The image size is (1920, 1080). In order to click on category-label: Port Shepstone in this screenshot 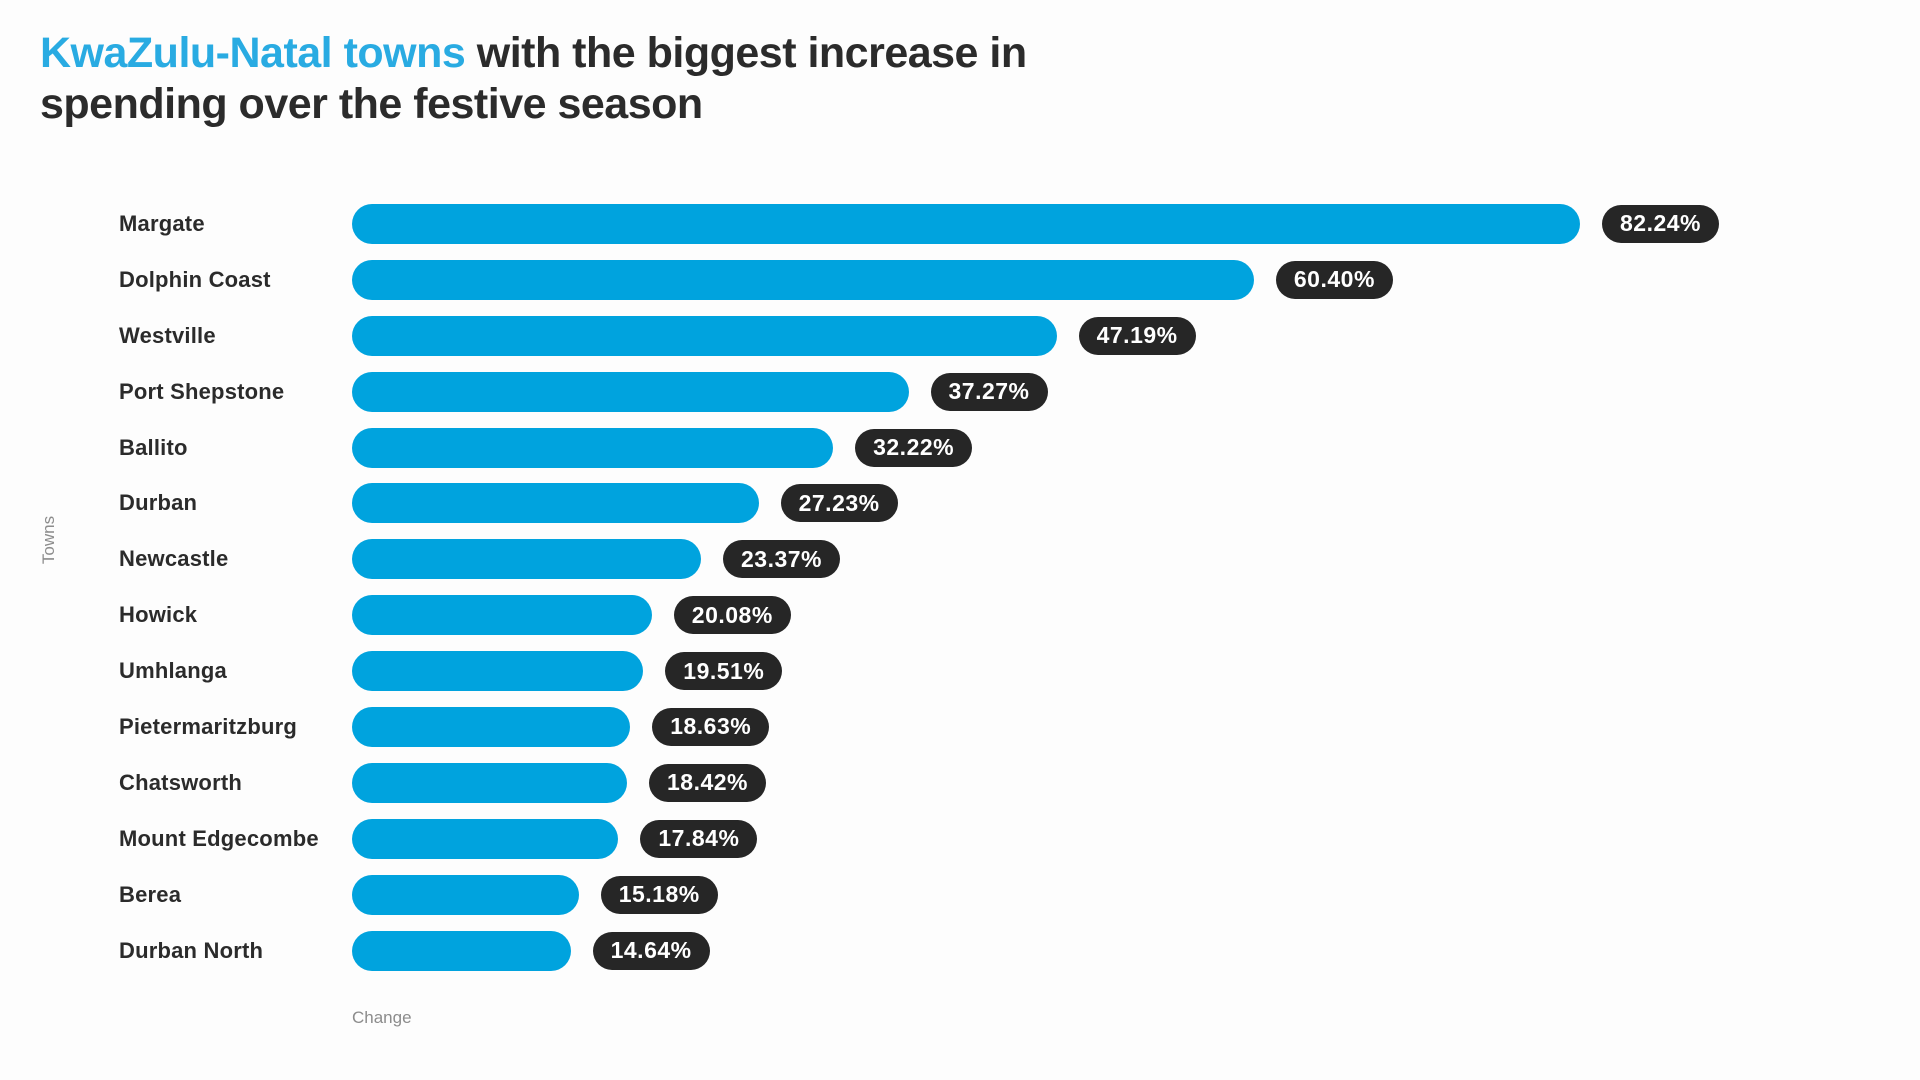, I will do `click(202, 391)`.